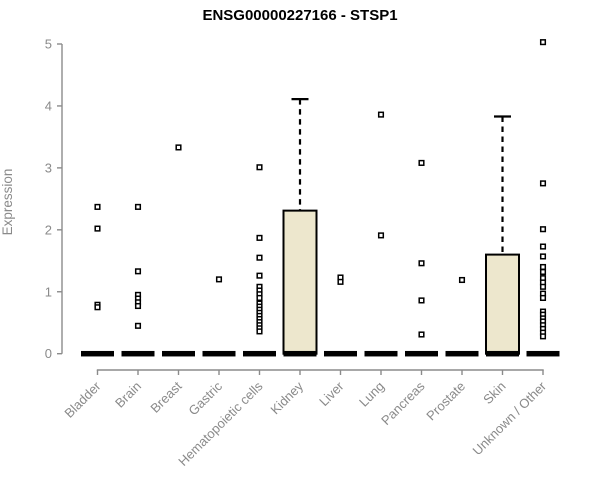 Image resolution: width=600 pixels, height=500 pixels. What do you see at coordinates (494, 393) in the screenshot?
I see `x-tick-label: Skin` at bounding box center [494, 393].